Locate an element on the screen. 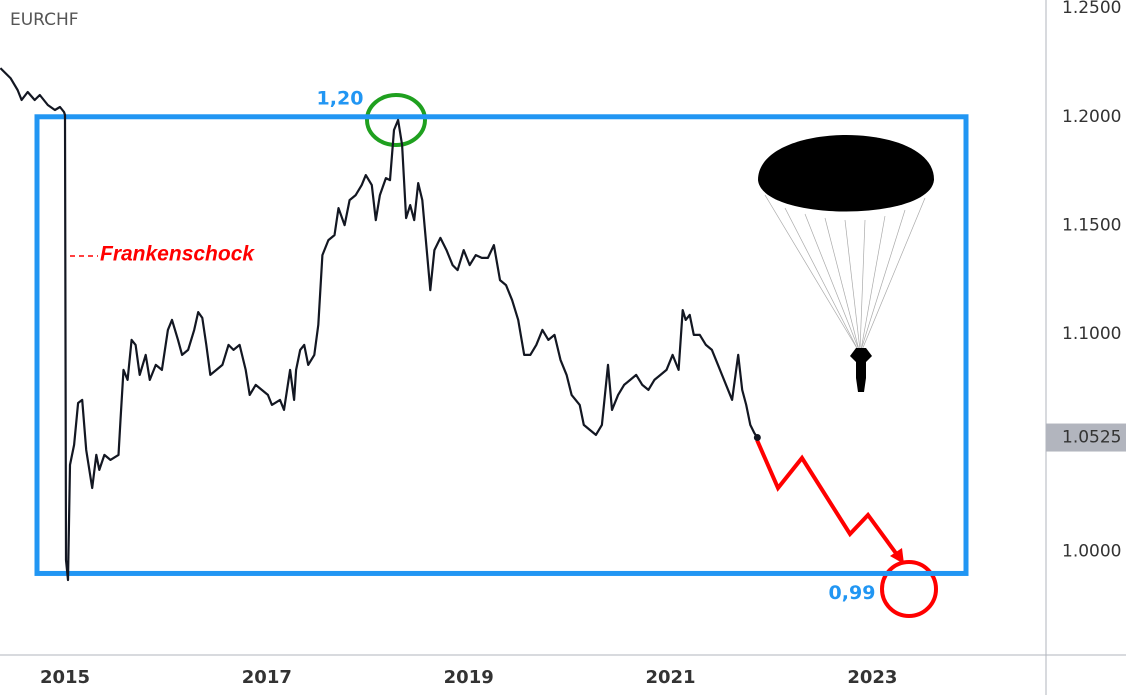 The width and height of the screenshot is (1126, 695). parachute is located at coordinates (846, 263).